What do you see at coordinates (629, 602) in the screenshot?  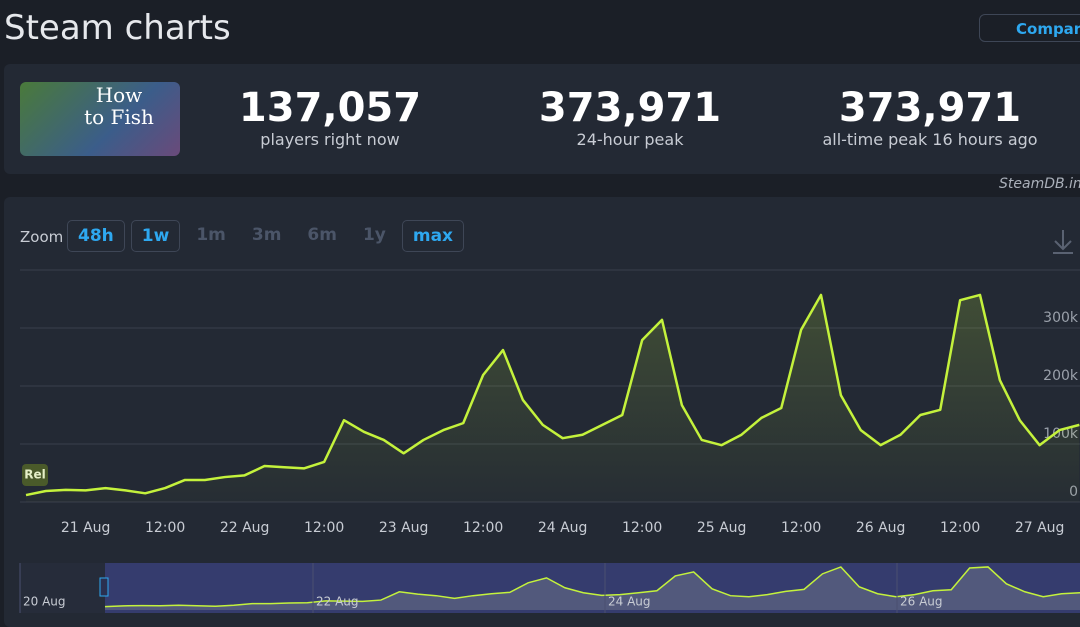 I see `navigator-label: 24 Aug` at bounding box center [629, 602].